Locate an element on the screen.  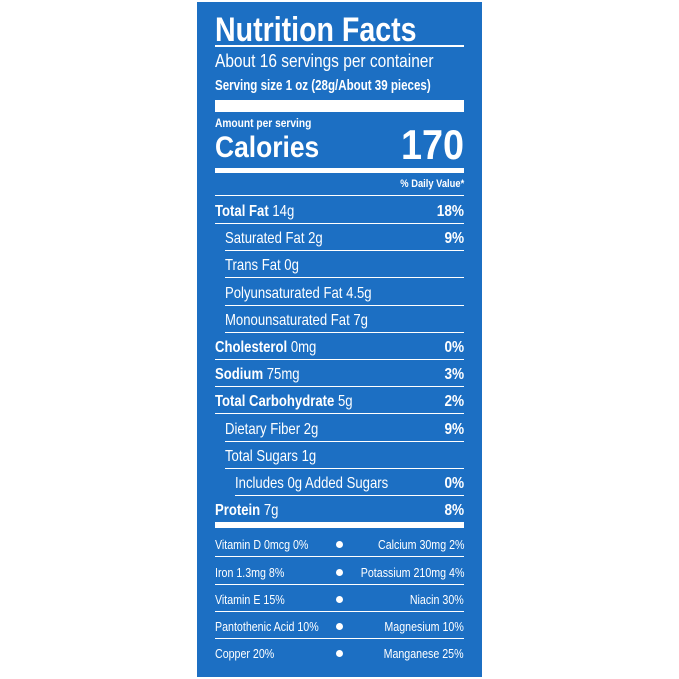
nutrient-label: Saturated Fat 2g is located at coordinates (274, 239).